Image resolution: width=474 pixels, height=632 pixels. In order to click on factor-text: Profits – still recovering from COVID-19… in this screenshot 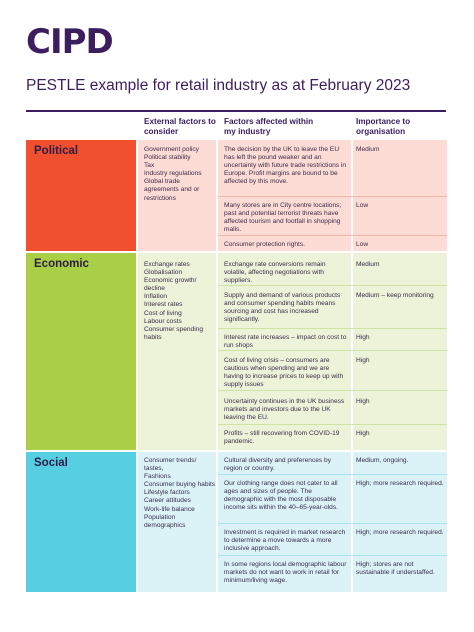, I will do `click(282, 438)`.